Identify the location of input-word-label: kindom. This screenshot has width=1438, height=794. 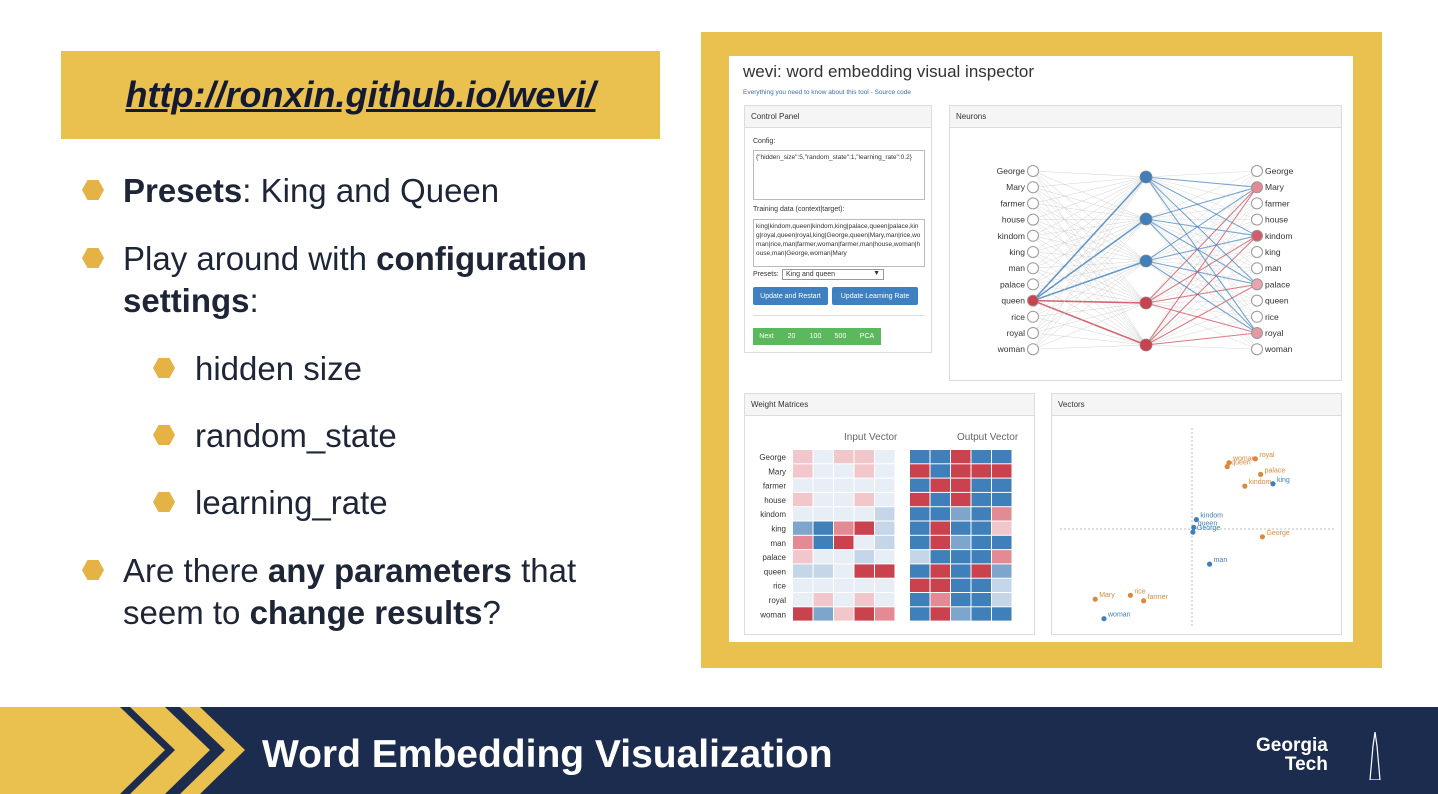
(1011, 236).